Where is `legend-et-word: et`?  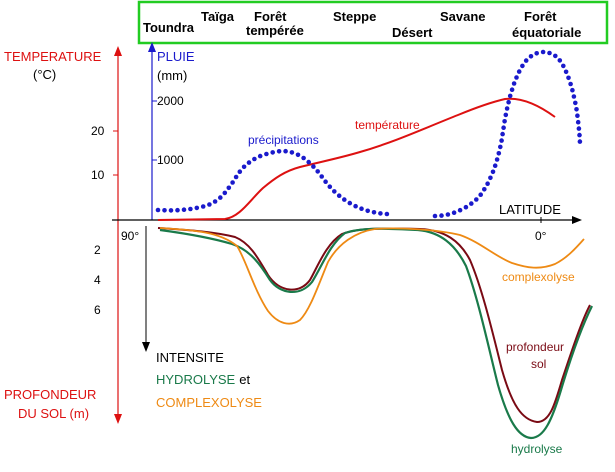
legend-et-word: et is located at coordinates (244, 379).